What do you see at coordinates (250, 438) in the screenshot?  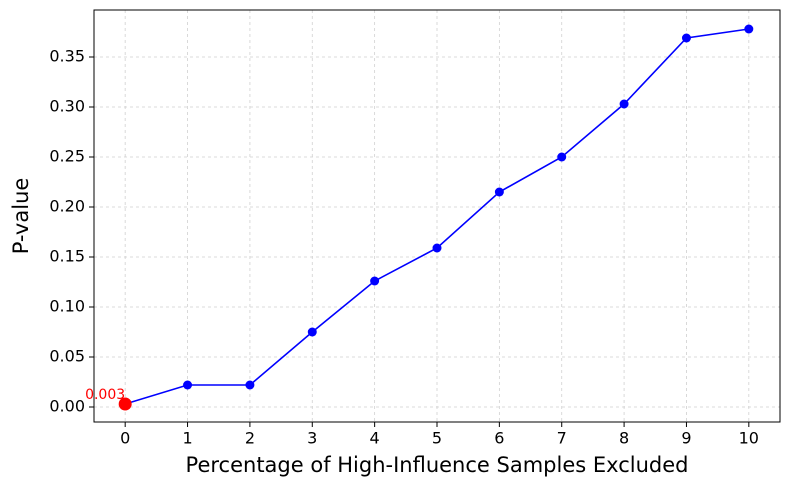 I see `x-tick-label: 2` at bounding box center [250, 438].